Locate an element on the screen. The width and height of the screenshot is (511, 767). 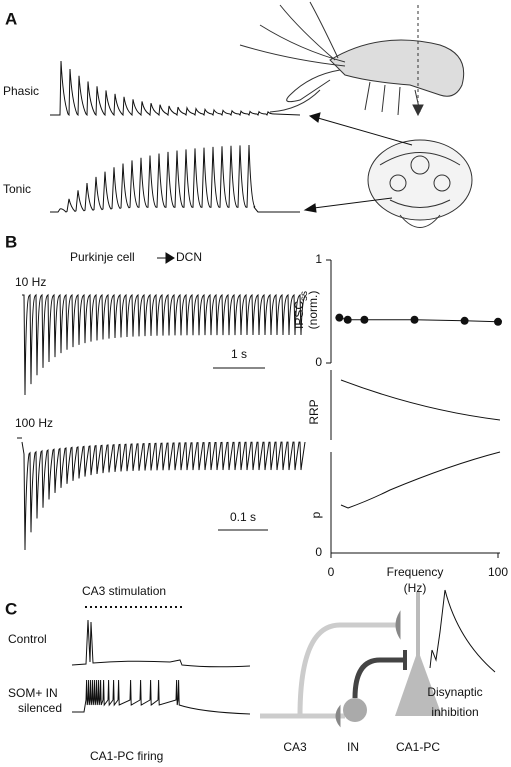
scale-label: 1 s is located at coordinates (239, 354).